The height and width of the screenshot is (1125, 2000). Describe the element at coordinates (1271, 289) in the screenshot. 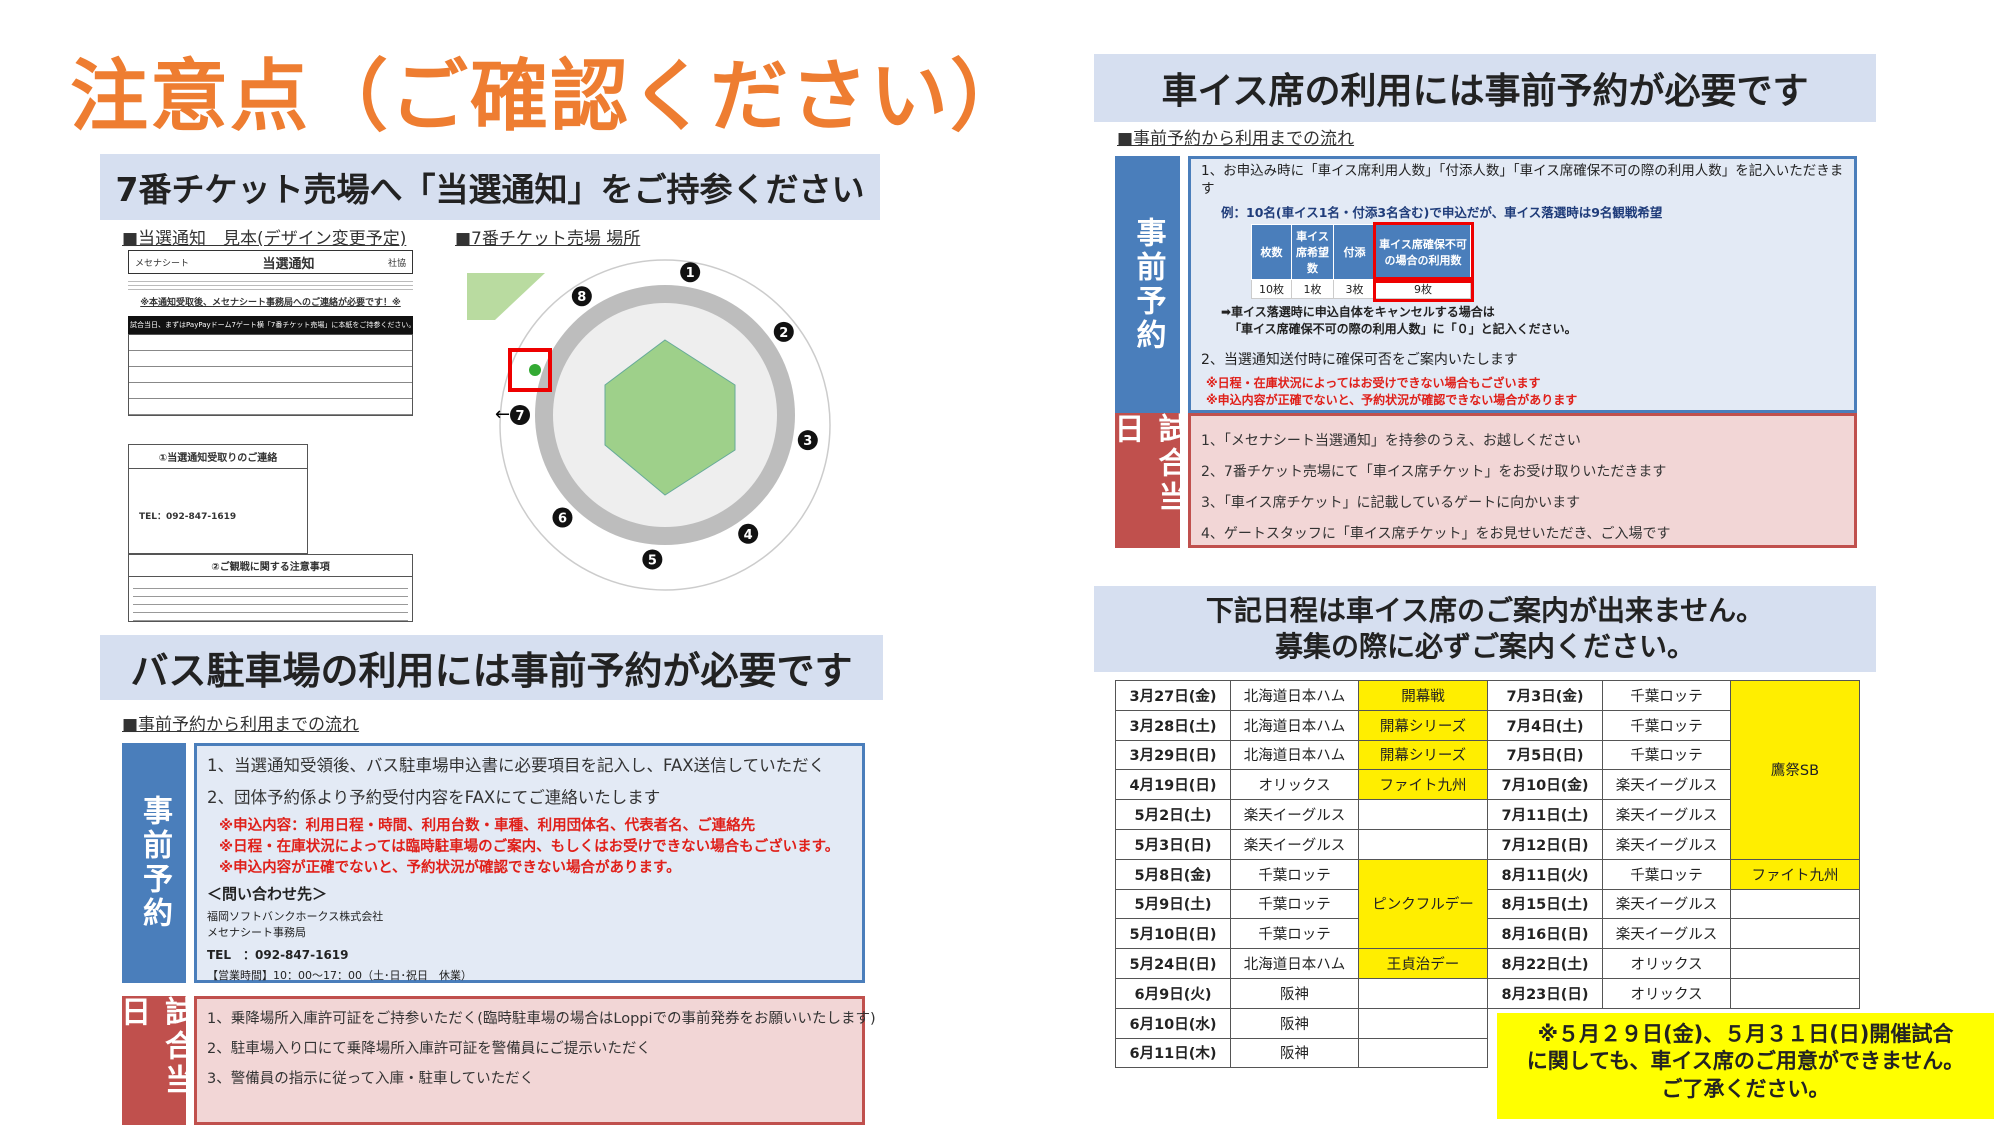

I see `example-value: 10枚` at that location.